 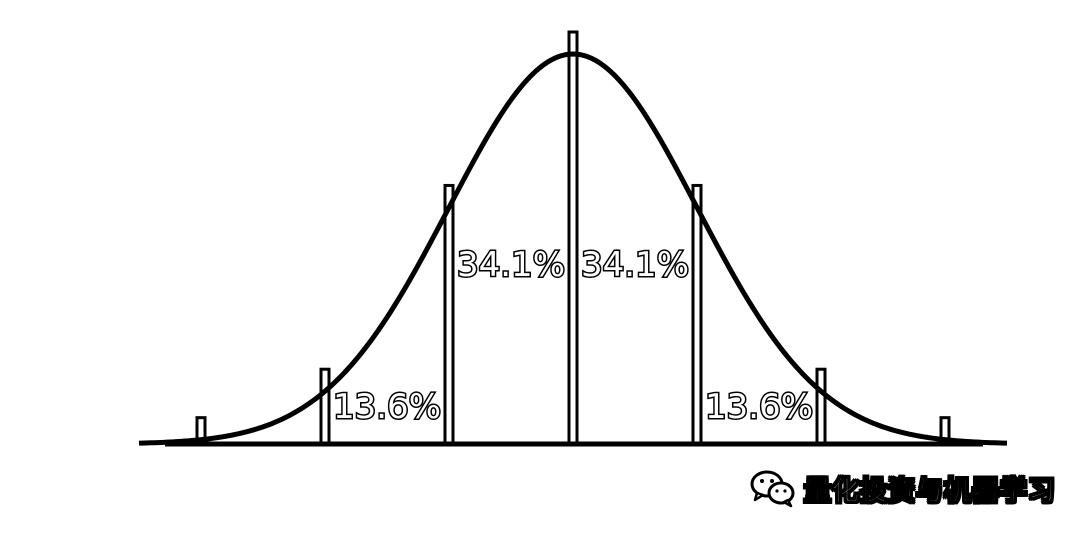 What do you see at coordinates (772, 489) in the screenshot?
I see `wechat-icon` at bounding box center [772, 489].